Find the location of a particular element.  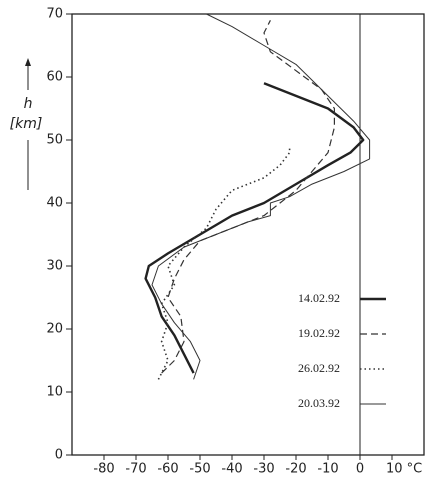

y-axis-symbol: h is located at coordinates (28, 104).